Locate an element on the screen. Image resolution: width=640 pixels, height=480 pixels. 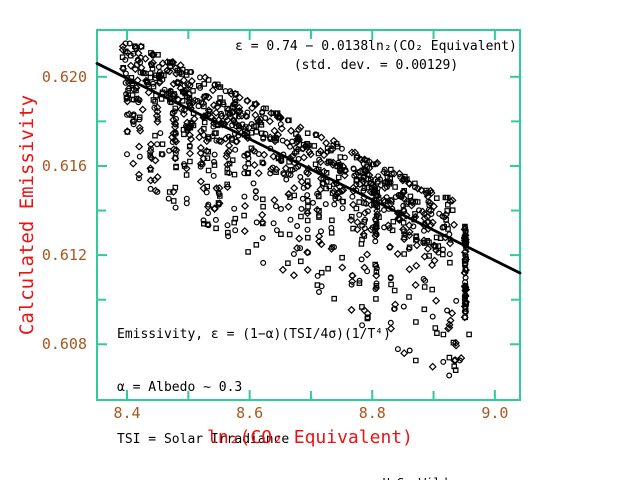
y-tick-label: 0.608 is located at coordinates (64, 344).